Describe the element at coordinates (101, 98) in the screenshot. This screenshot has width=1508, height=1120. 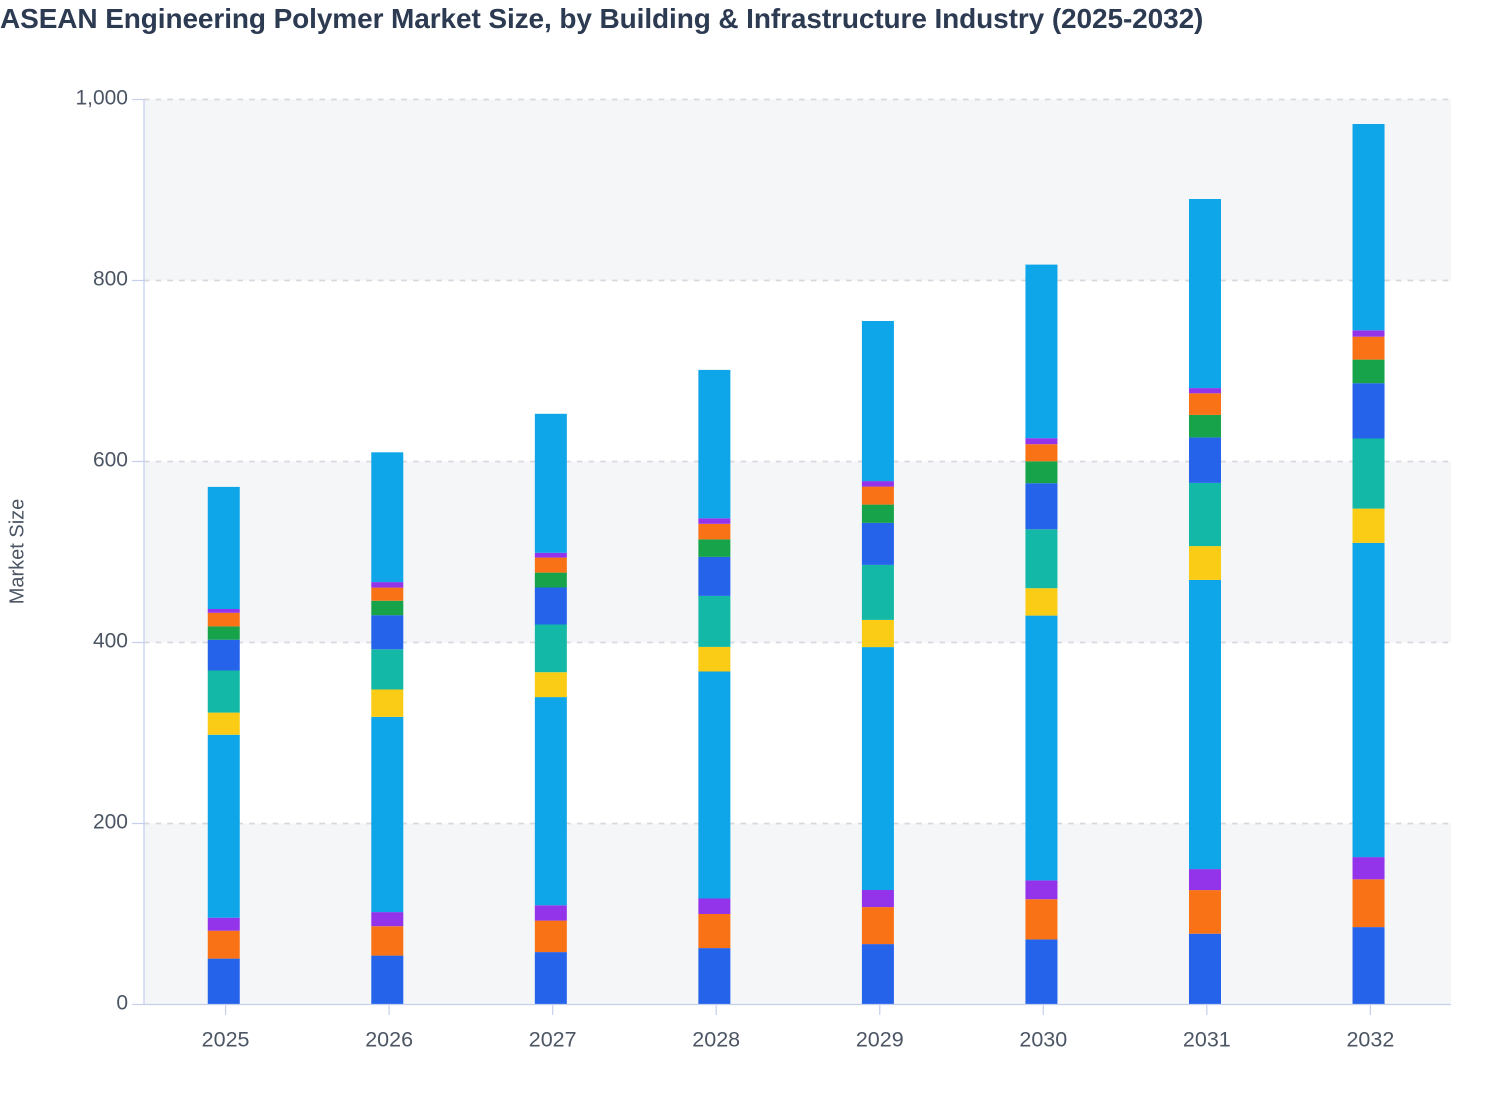
I see `svg-text: 1,000` at that location.